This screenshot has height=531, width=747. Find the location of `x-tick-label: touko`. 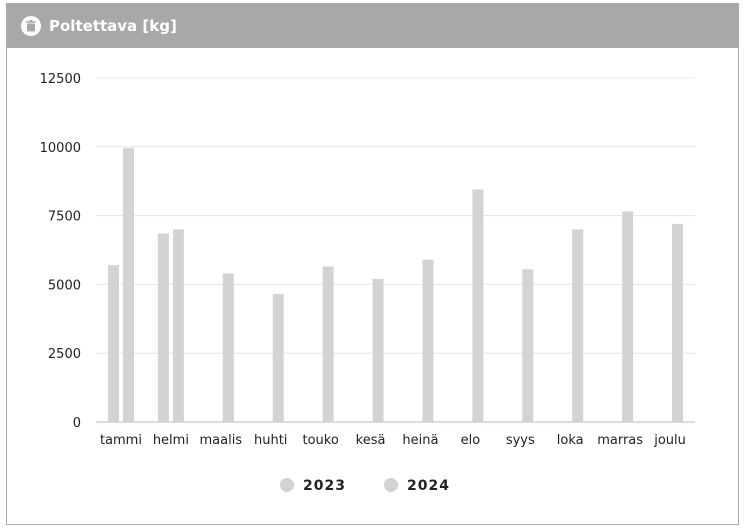

x-tick-label: touko is located at coordinates (320, 440).